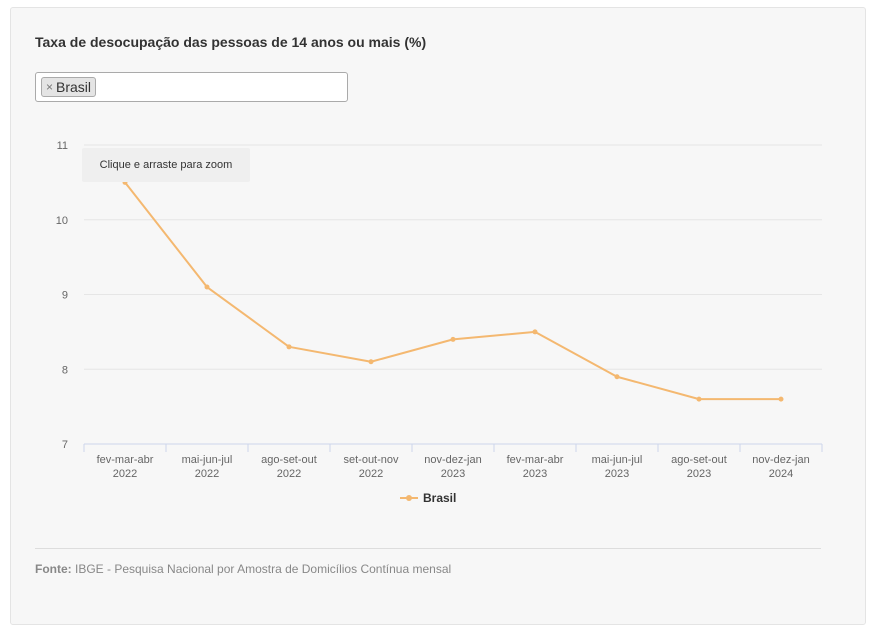 Image resolution: width=875 pixels, height=634 pixels. What do you see at coordinates (699, 467) in the screenshot?
I see `x-tick-label: ago-set-out 2023` at bounding box center [699, 467].